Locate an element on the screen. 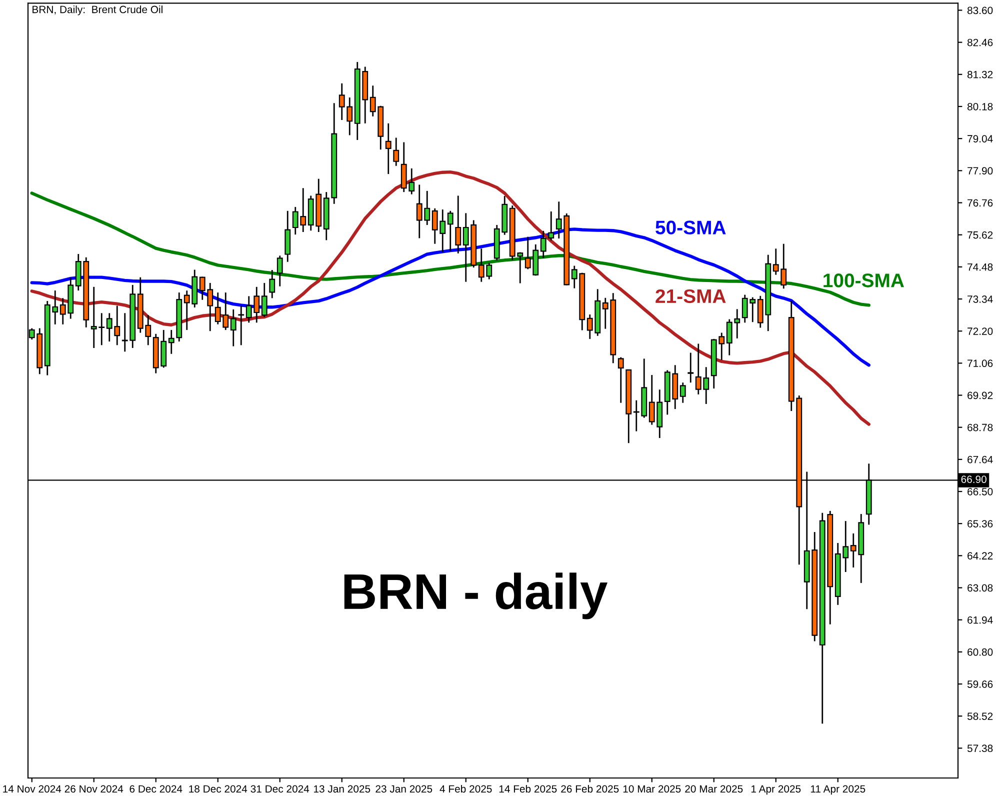 Image resolution: width=1000 pixels, height=800 pixels. y-tick-label: 64.22 is located at coordinates (980, 556).